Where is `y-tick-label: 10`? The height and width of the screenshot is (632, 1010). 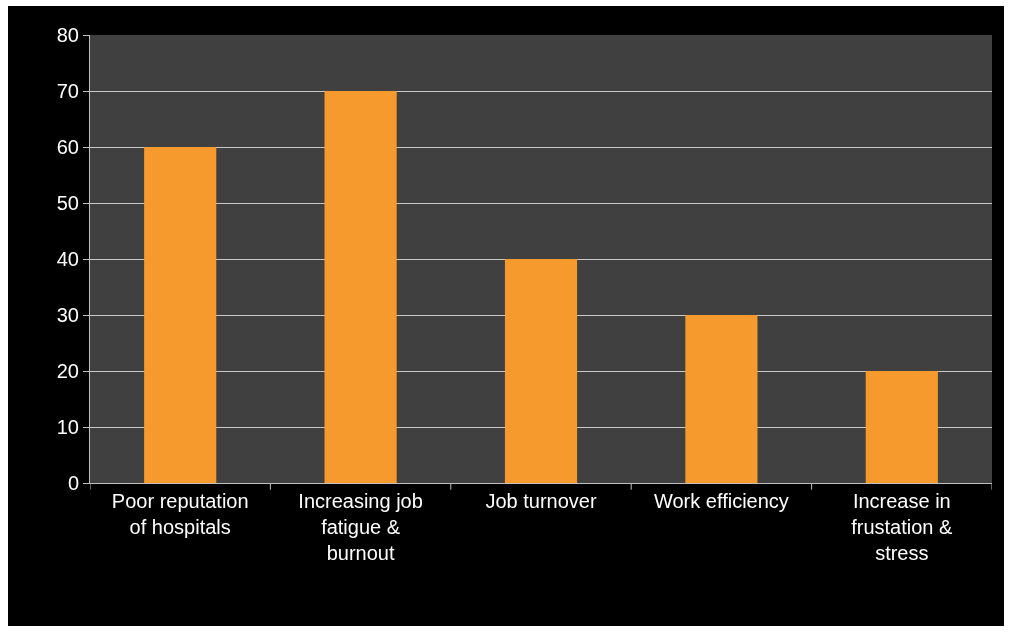 y-tick-label: 10 is located at coordinates (67, 427).